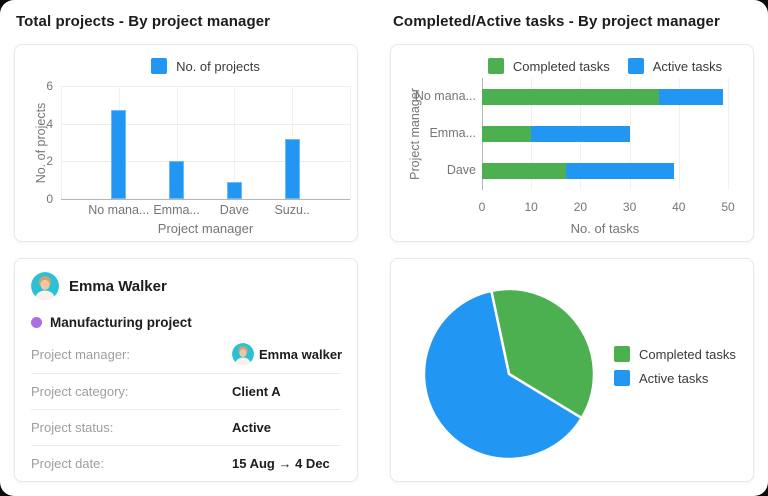 The image size is (768, 496). I want to click on bar-completed-tasks-no-mana-, so click(571, 96).